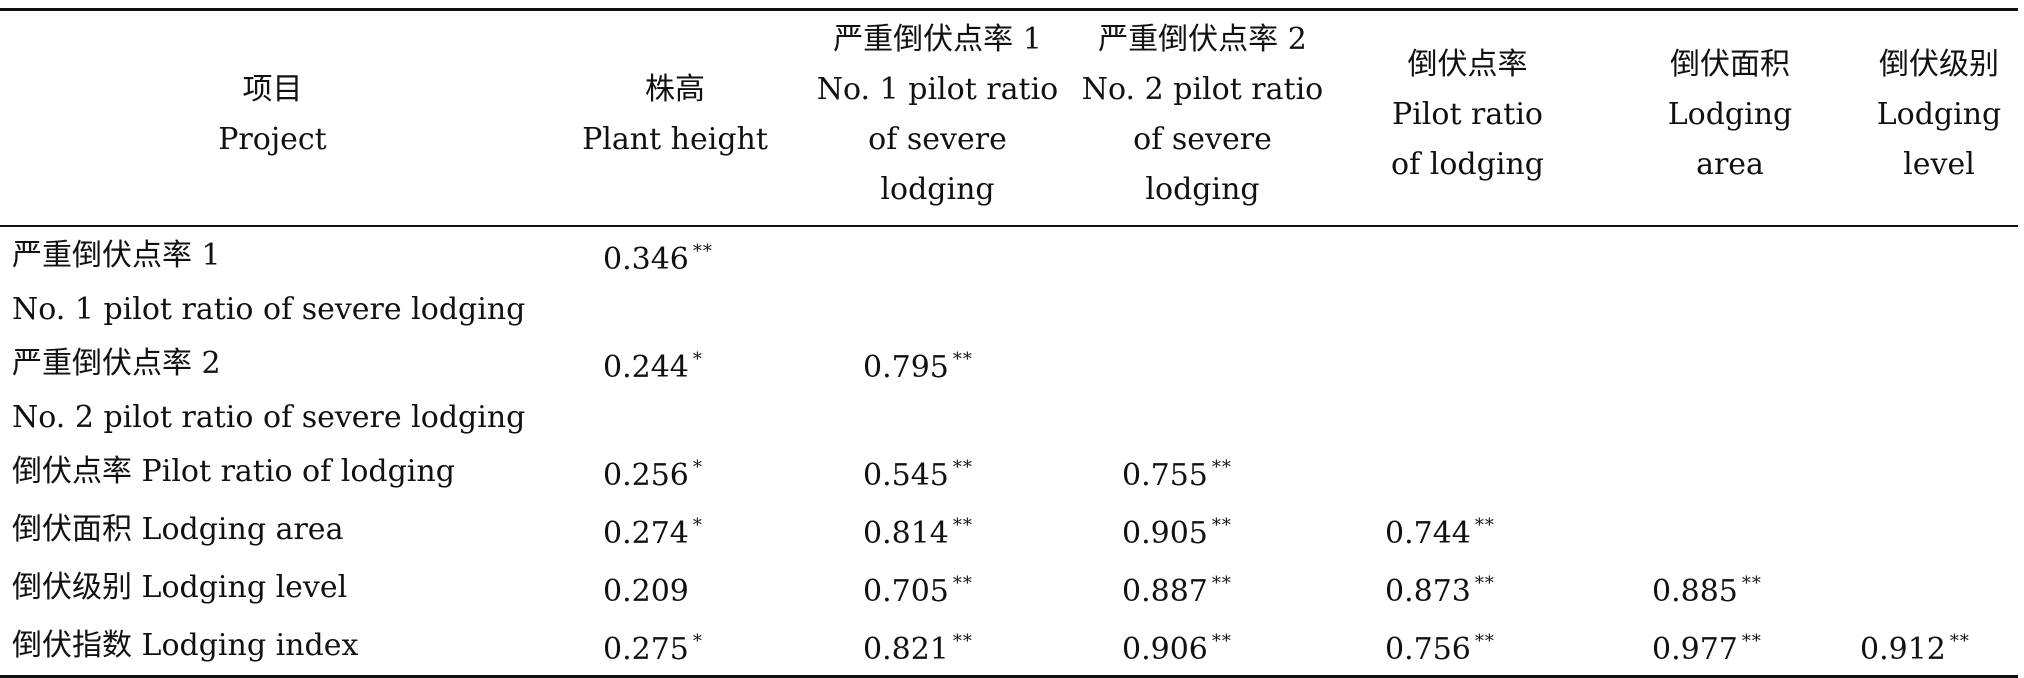 This screenshot has height=678, width=2024. I want to click on header-lodging-area: 倒伏面积 Lodging area, so click(1730, 118).